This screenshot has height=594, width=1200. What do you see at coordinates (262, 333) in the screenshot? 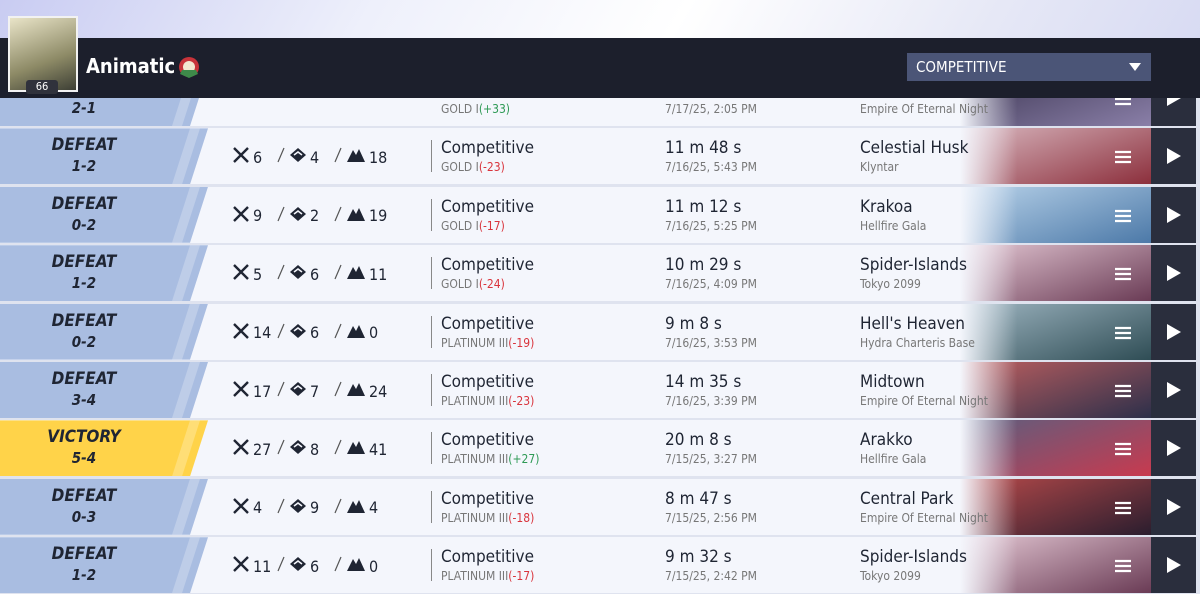
I see `kills-count: 14` at bounding box center [262, 333].